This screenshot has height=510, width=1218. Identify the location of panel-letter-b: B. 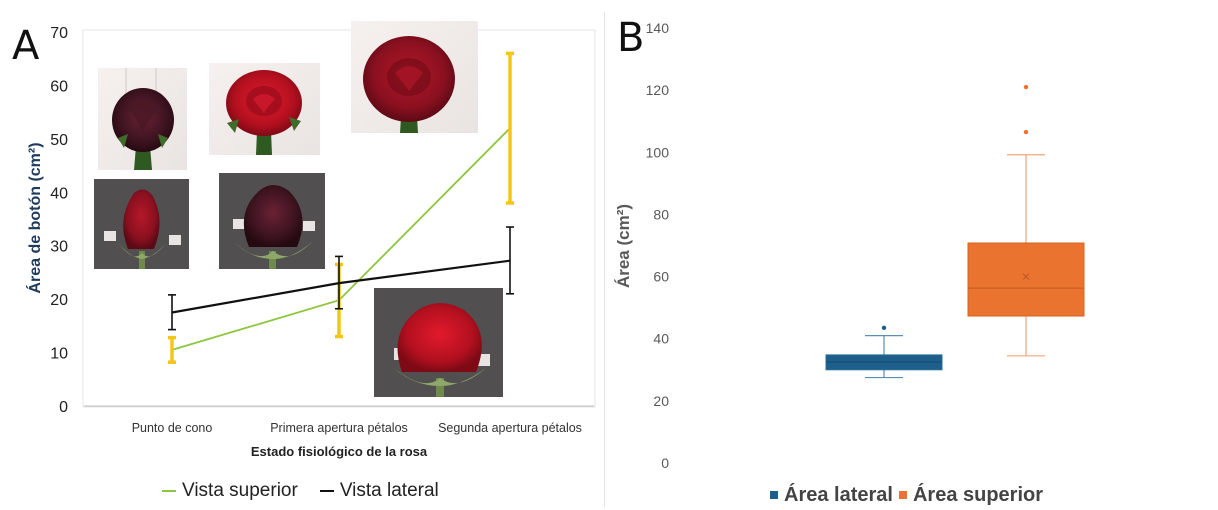
(631, 38).